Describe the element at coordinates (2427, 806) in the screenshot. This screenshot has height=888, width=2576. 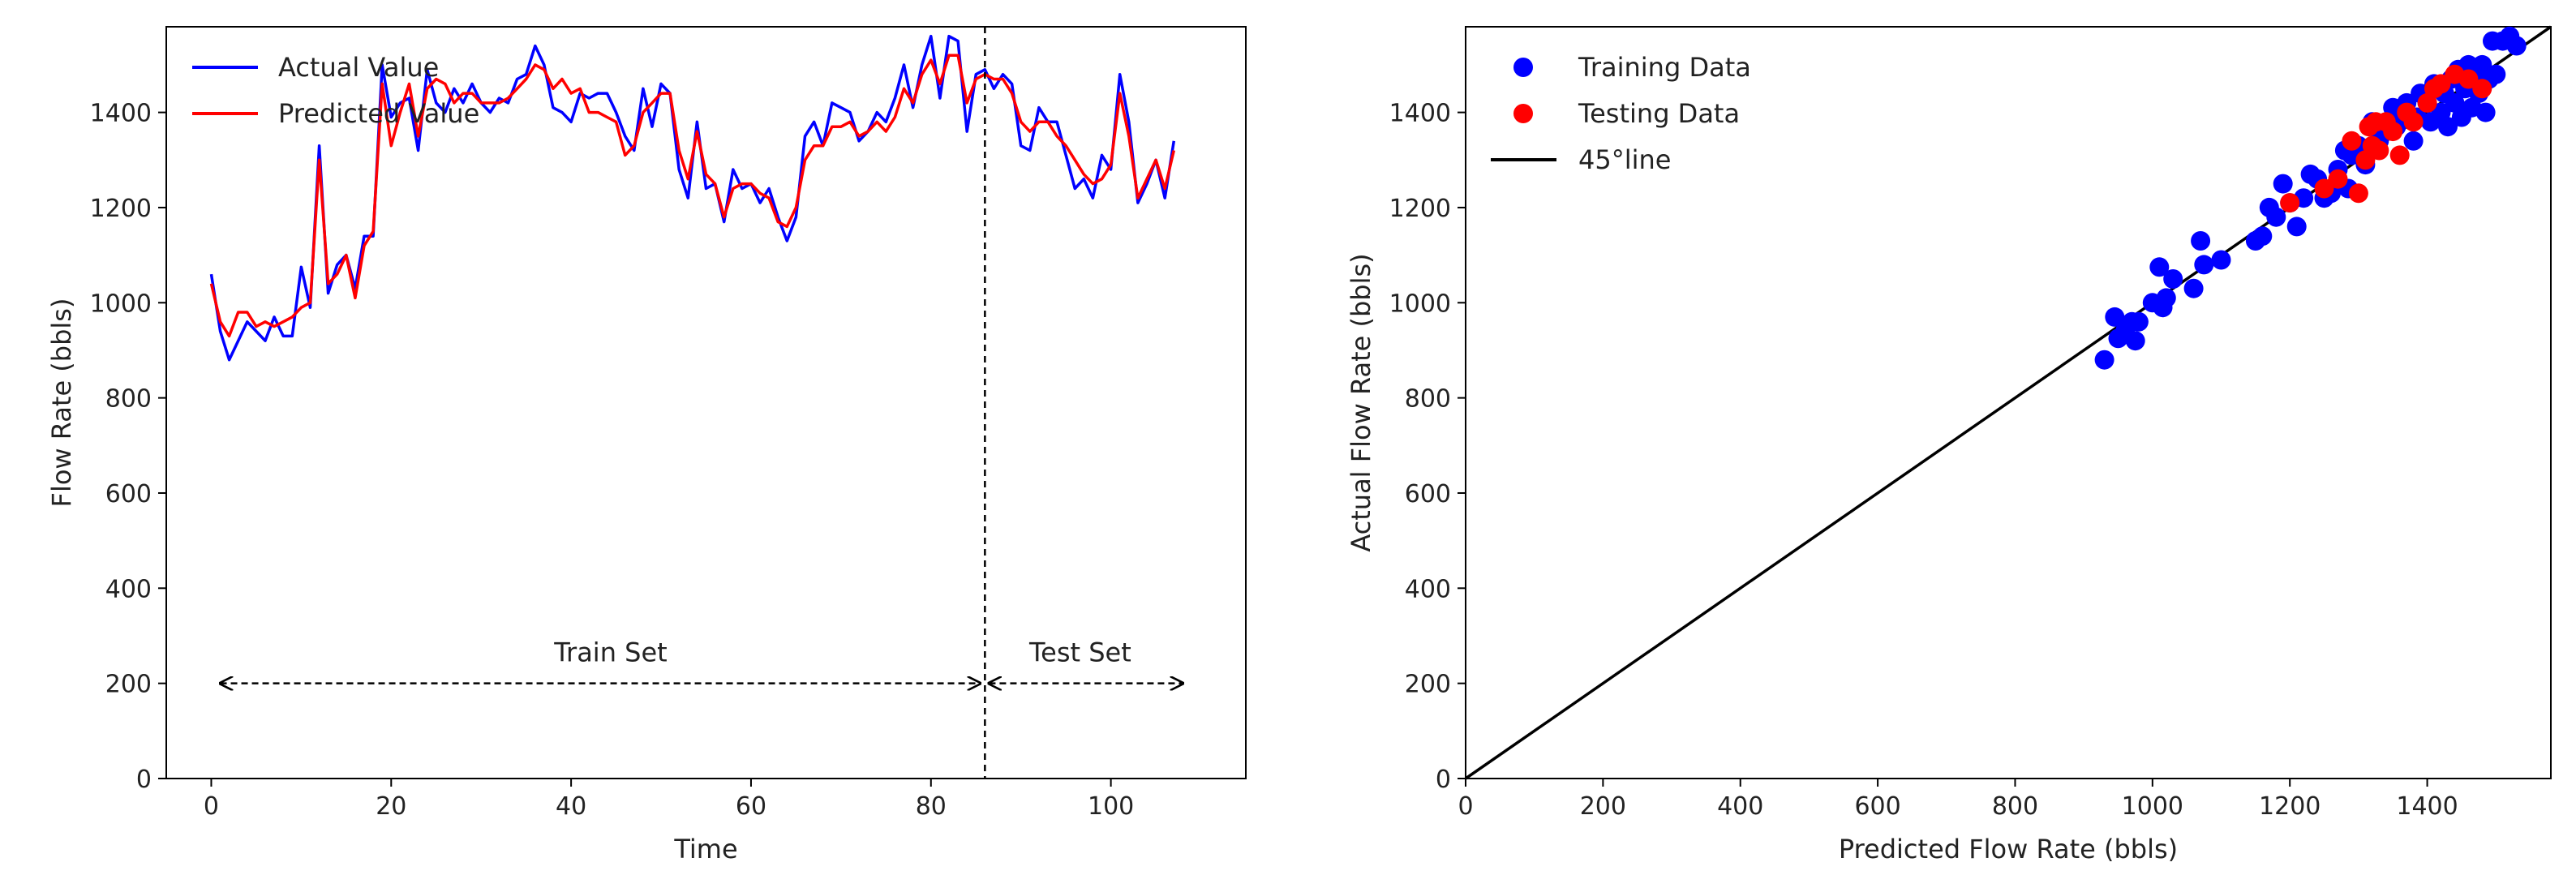
I see `x-tick-label: 1400` at that location.